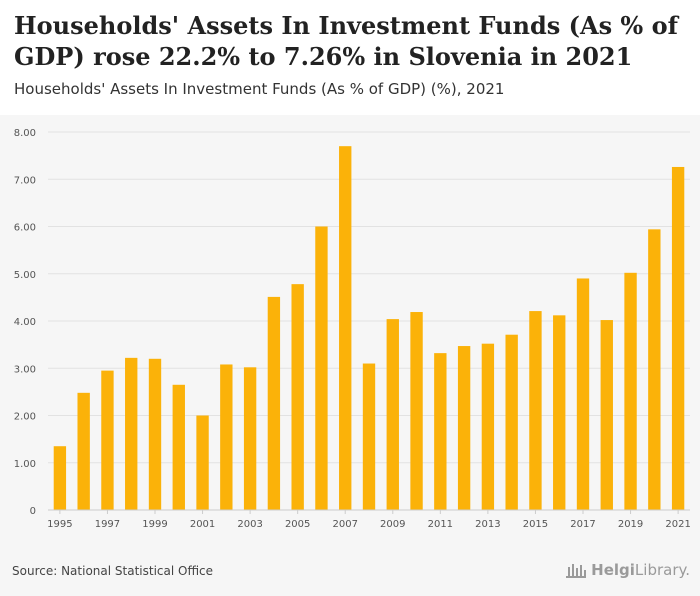  I want to click on bar-1995, so click(60, 478).